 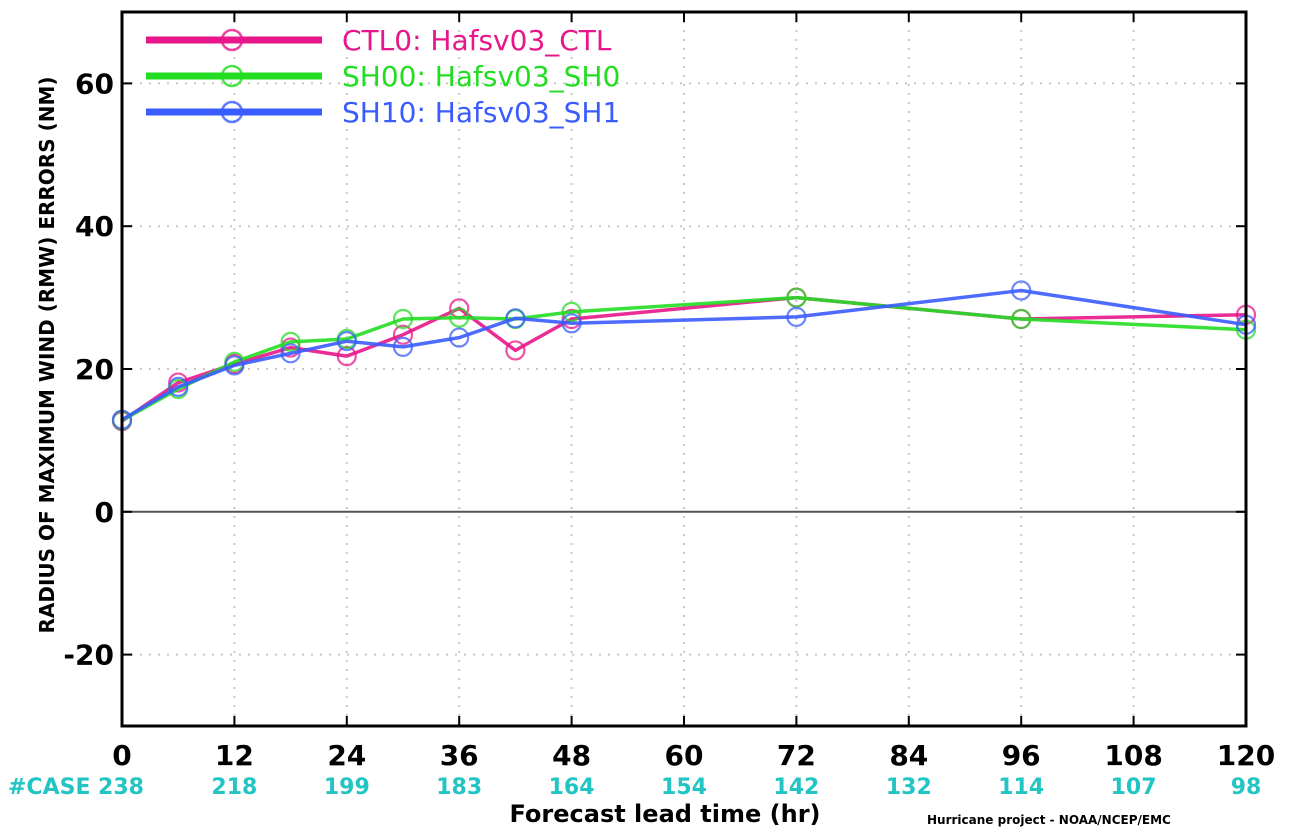 What do you see at coordinates (572, 787) in the screenshot?
I see `case-count: 164` at bounding box center [572, 787].